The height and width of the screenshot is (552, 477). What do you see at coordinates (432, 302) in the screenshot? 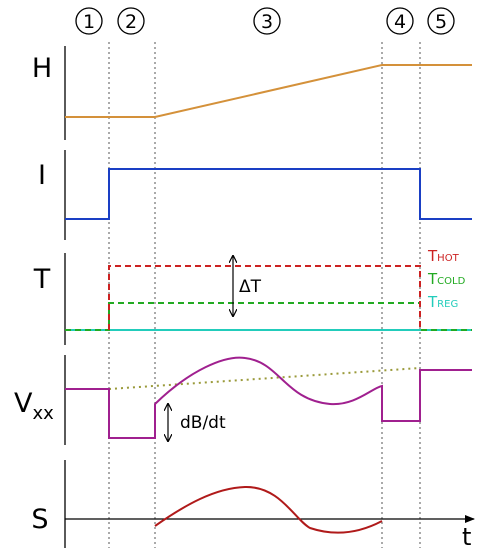
I see `t-reg-legend-main: T` at bounding box center [432, 302].